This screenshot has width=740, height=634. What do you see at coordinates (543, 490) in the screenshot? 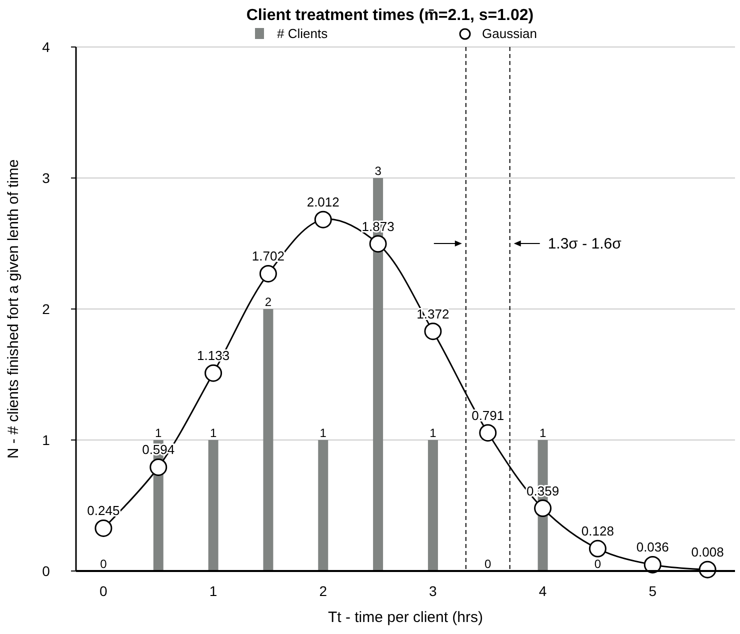
I see `data-label: 0.359` at bounding box center [543, 490].